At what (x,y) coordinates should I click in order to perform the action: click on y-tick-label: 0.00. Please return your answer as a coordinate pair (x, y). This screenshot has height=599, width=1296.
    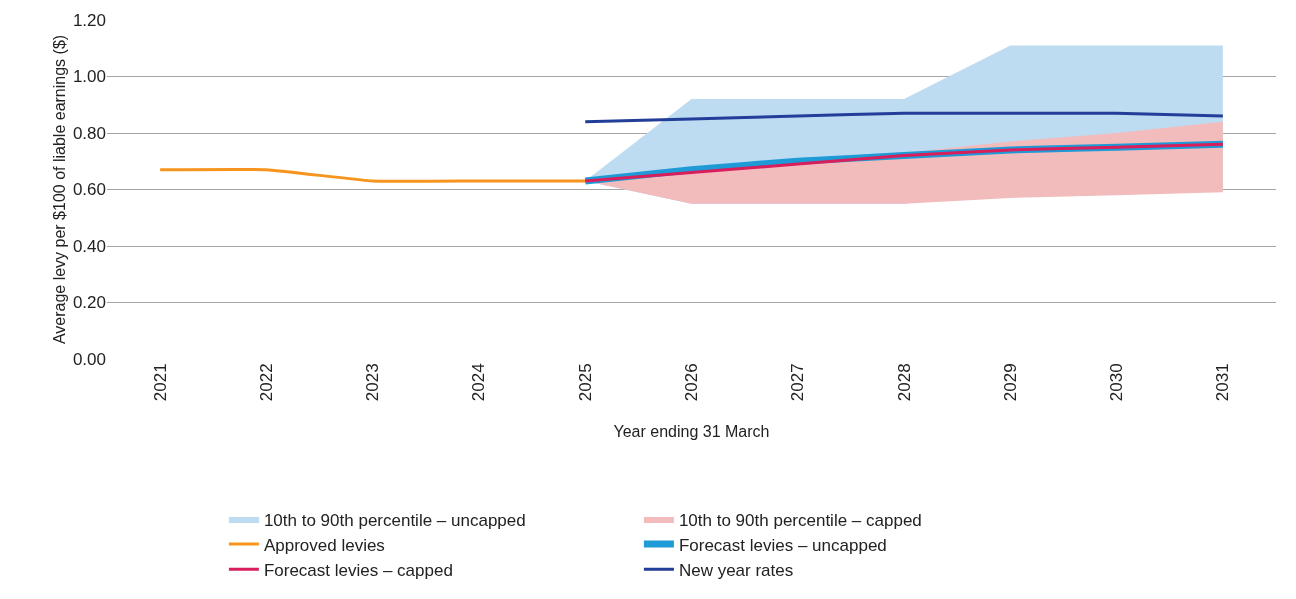
    Looking at the image, I should click on (89, 359).